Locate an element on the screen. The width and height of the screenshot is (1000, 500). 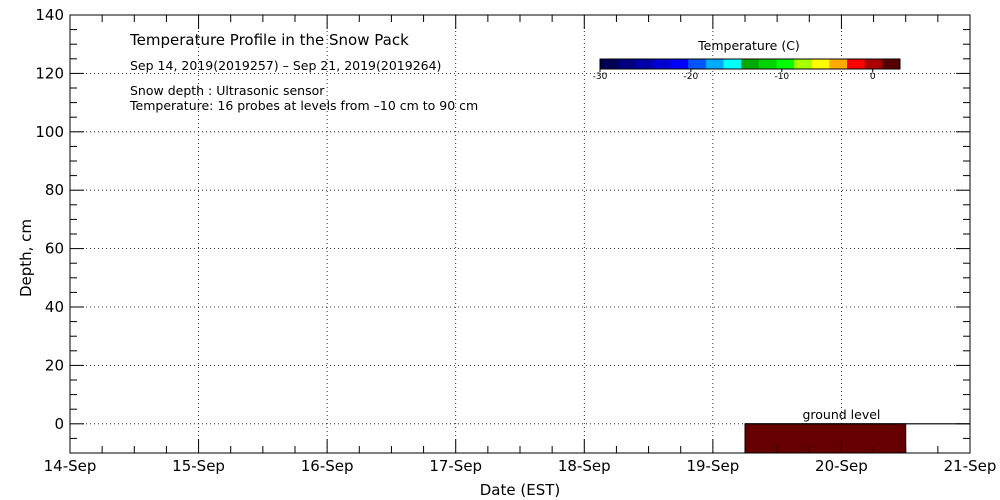
colorbar: -30 -20 -10 0 is located at coordinates (747, 70).